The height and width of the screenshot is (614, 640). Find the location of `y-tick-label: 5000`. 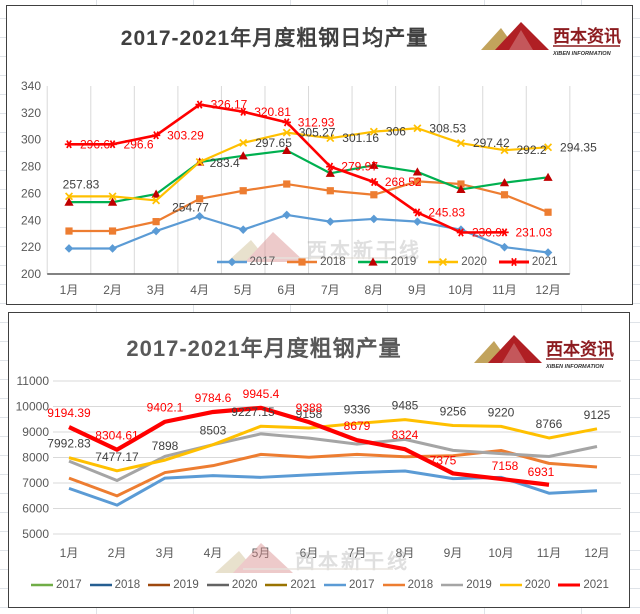

y-tick-label: 5000 is located at coordinates (35, 534).